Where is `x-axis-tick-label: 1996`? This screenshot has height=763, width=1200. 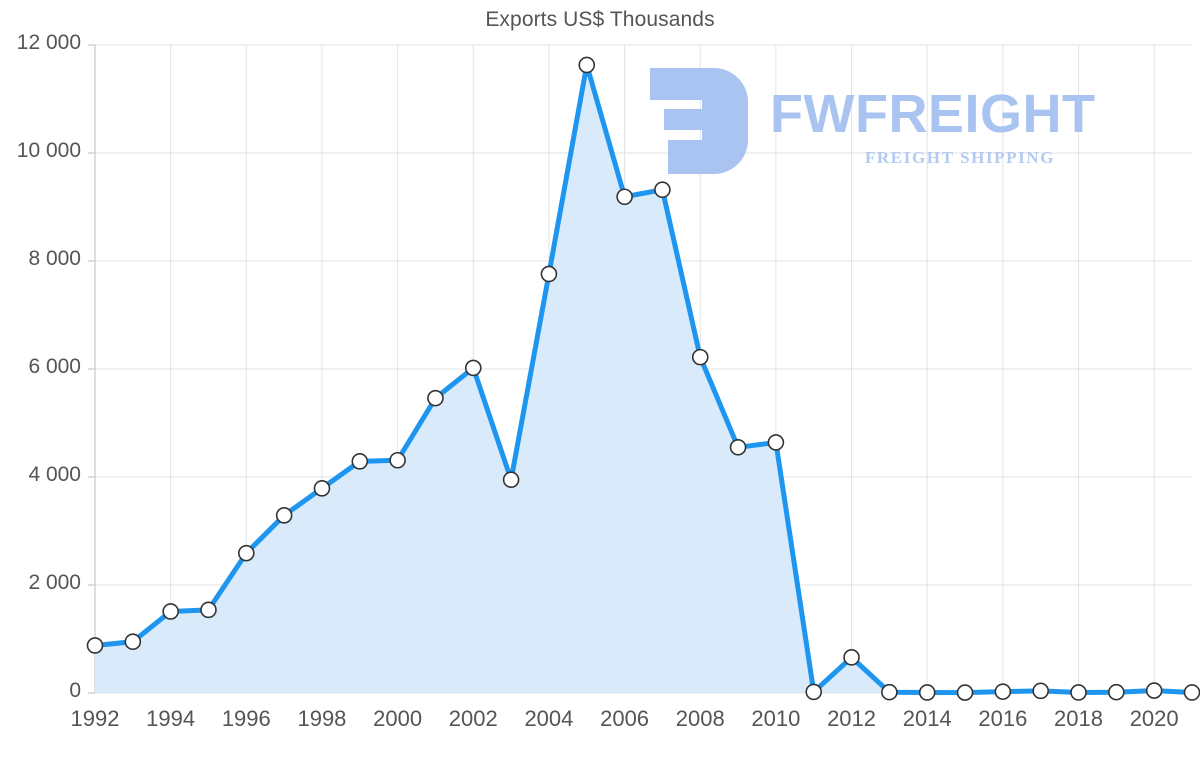 x-axis-tick-label: 1996 is located at coordinates (246, 718).